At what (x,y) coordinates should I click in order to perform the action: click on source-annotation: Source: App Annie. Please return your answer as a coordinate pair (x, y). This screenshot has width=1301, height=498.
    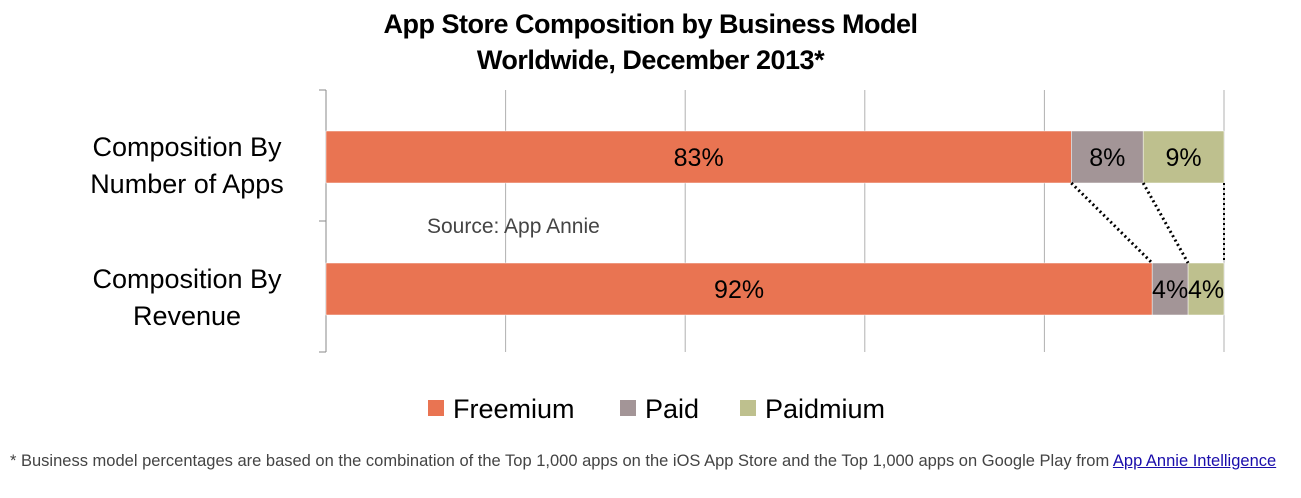
    Looking at the image, I should click on (513, 226).